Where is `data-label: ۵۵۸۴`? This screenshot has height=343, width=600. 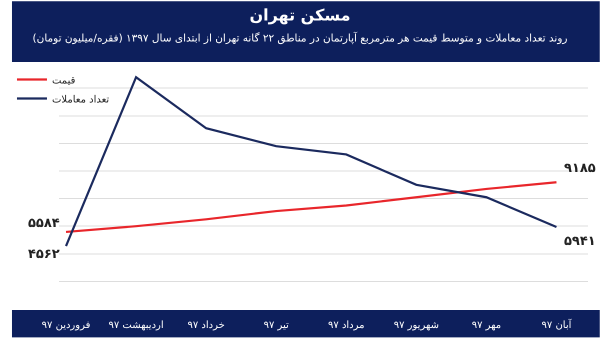
data-label: ۵۵۸۴ is located at coordinates (44, 223).